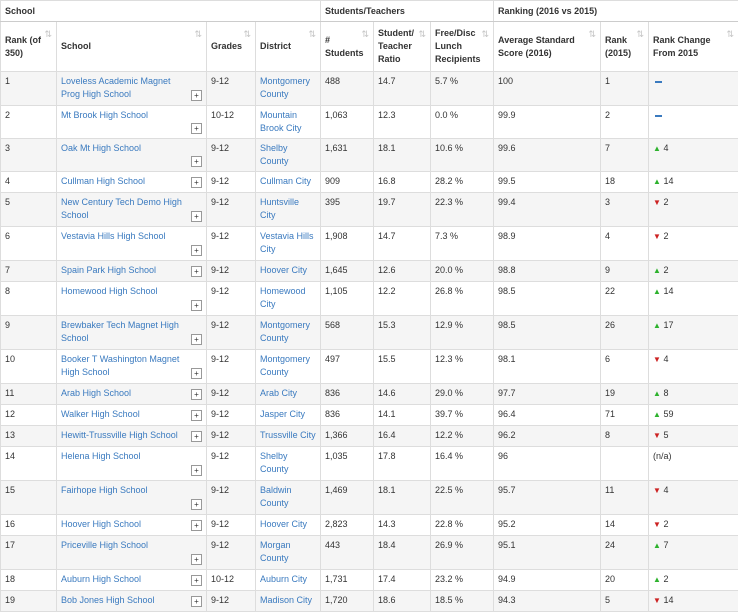 The width and height of the screenshot is (738, 612). What do you see at coordinates (625, 47) in the screenshot?
I see `column-header-8: Rank (2015)⇅` at bounding box center [625, 47].